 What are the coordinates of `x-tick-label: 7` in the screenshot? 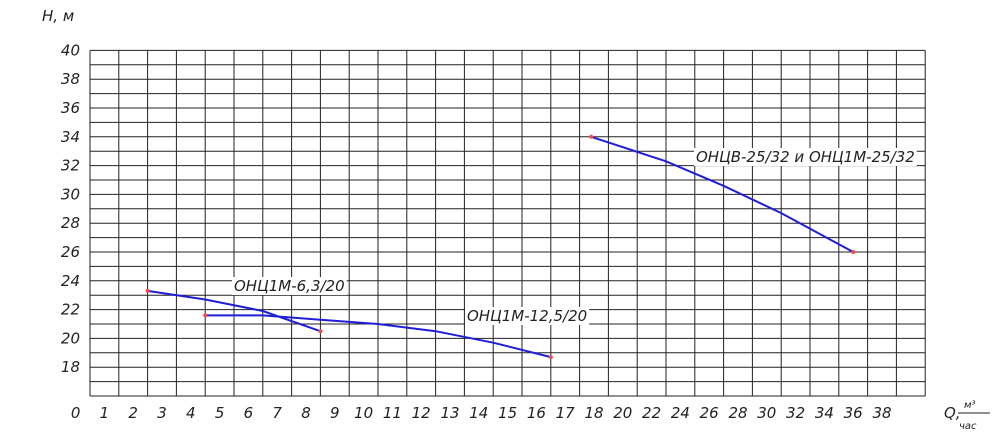 It's located at (277, 413).